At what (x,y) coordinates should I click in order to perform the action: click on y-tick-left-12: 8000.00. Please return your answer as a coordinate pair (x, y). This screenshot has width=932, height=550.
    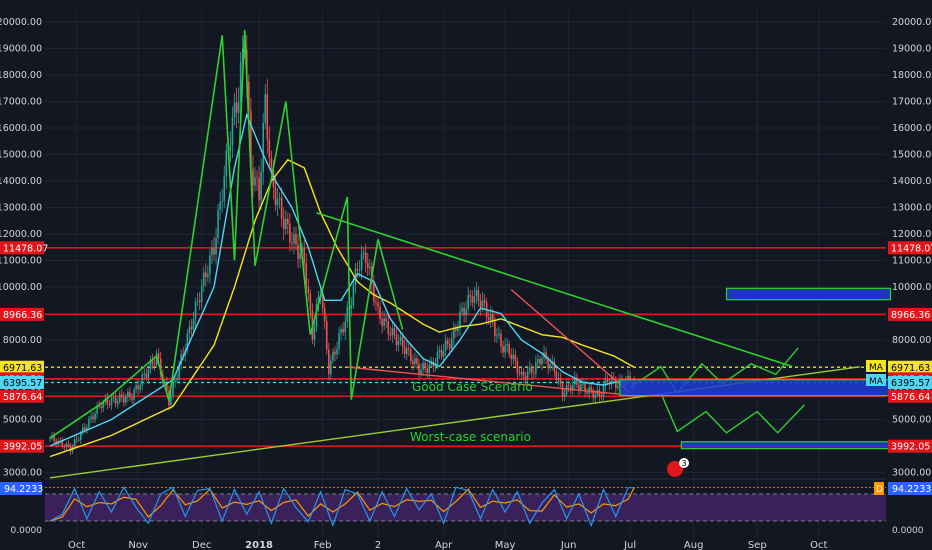
    Looking at the image, I should click on (22, 340).